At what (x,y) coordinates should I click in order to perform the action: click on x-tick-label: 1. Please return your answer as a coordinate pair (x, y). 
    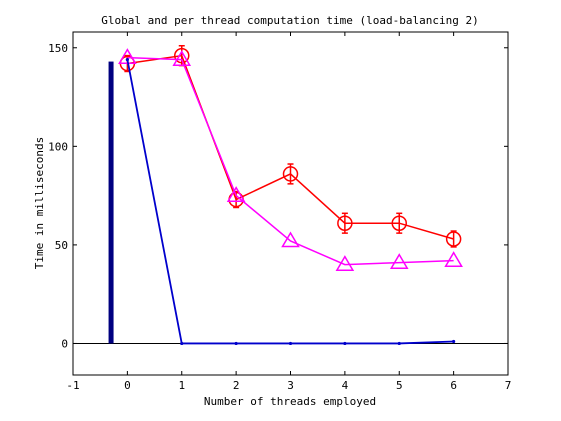
    Looking at the image, I should click on (181, 385).